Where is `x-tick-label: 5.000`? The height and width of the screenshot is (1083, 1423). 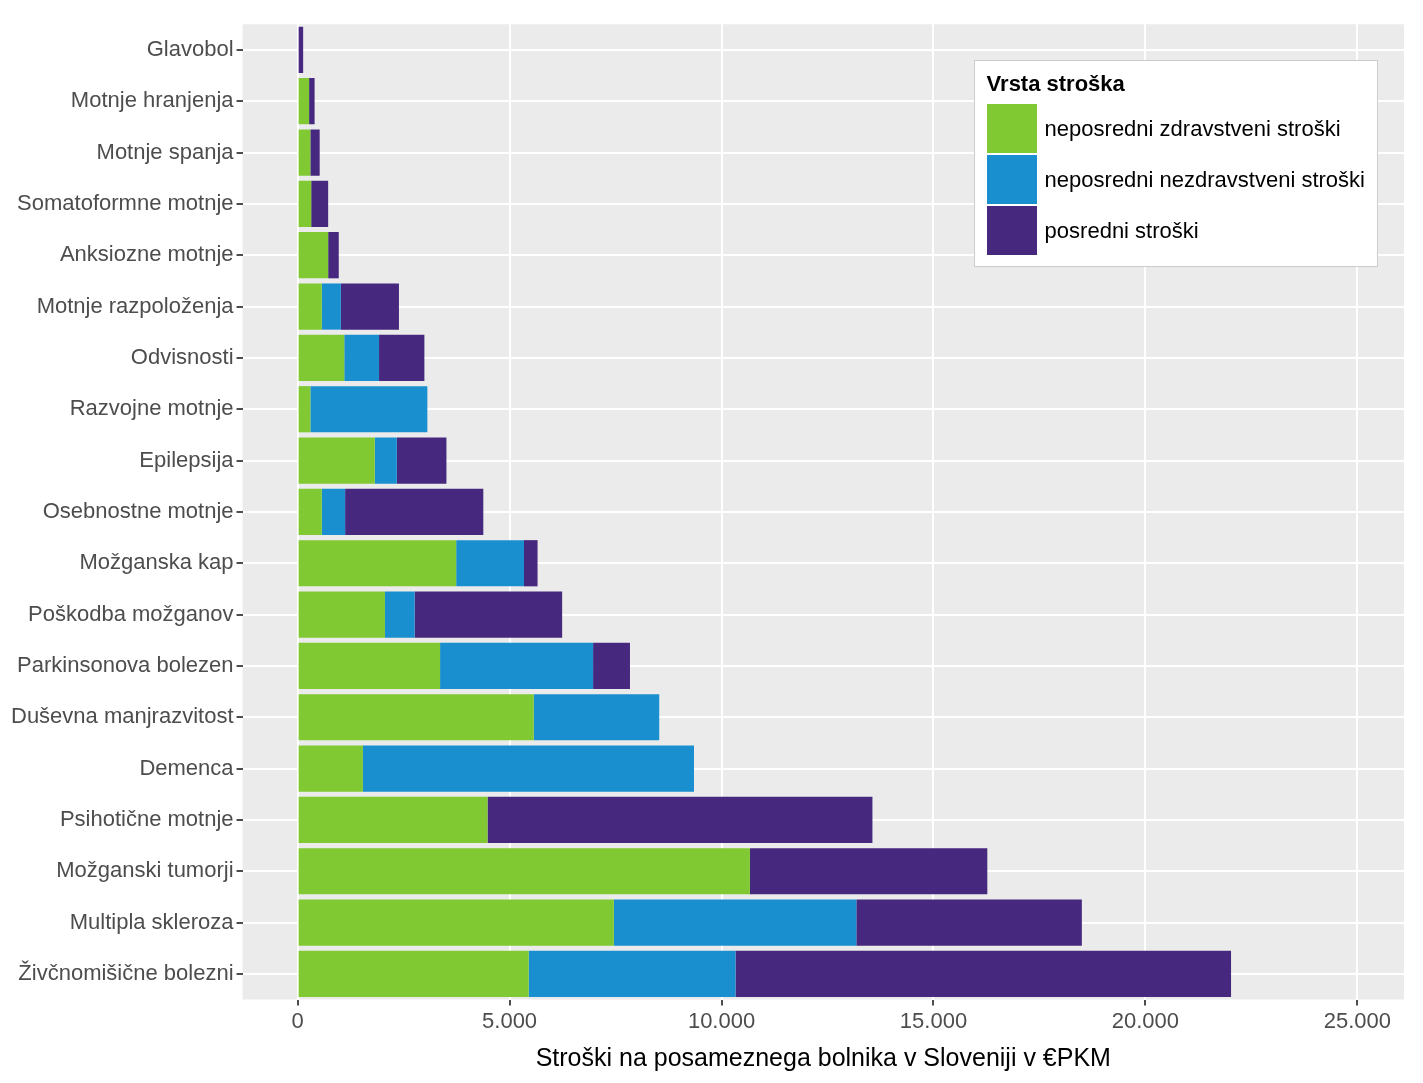 x-tick-label: 5.000 is located at coordinates (510, 1020).